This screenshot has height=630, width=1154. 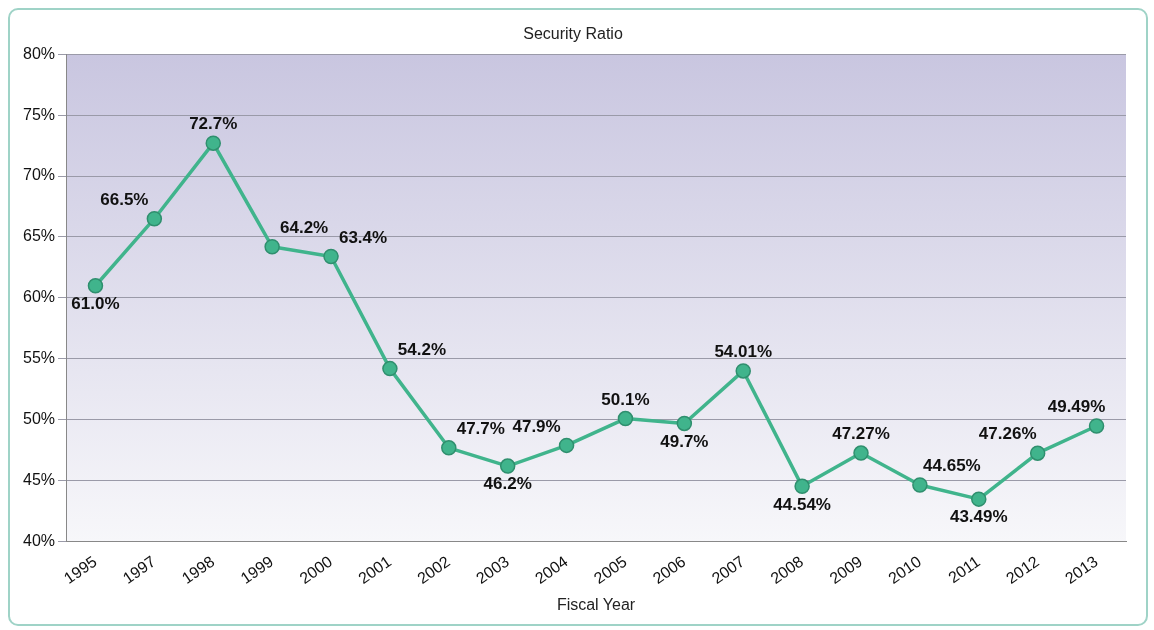 What do you see at coordinates (39, 175) in the screenshot?
I see `y-tick-label: 70%` at bounding box center [39, 175].